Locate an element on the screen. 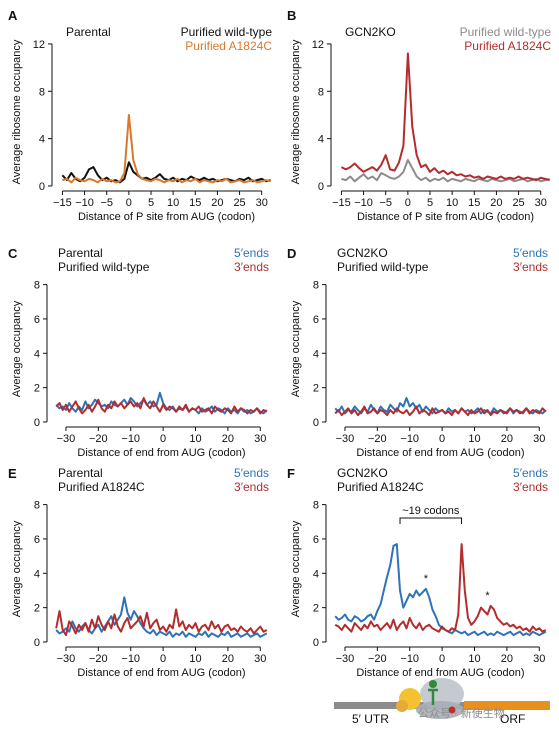  y-tick-label: 12 is located at coordinates (39, 45).